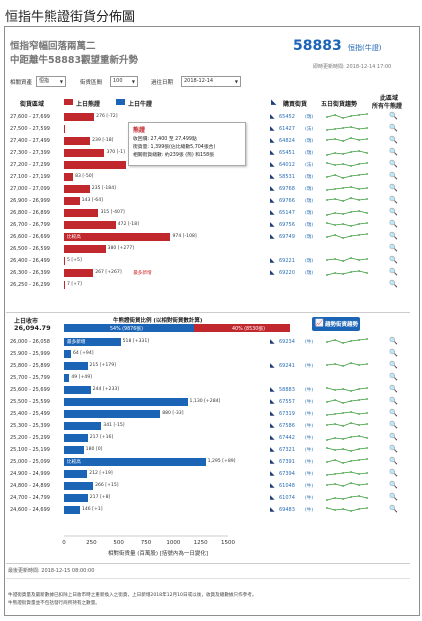  I want to click on warrant-code-link: 65452, so click(287, 117).